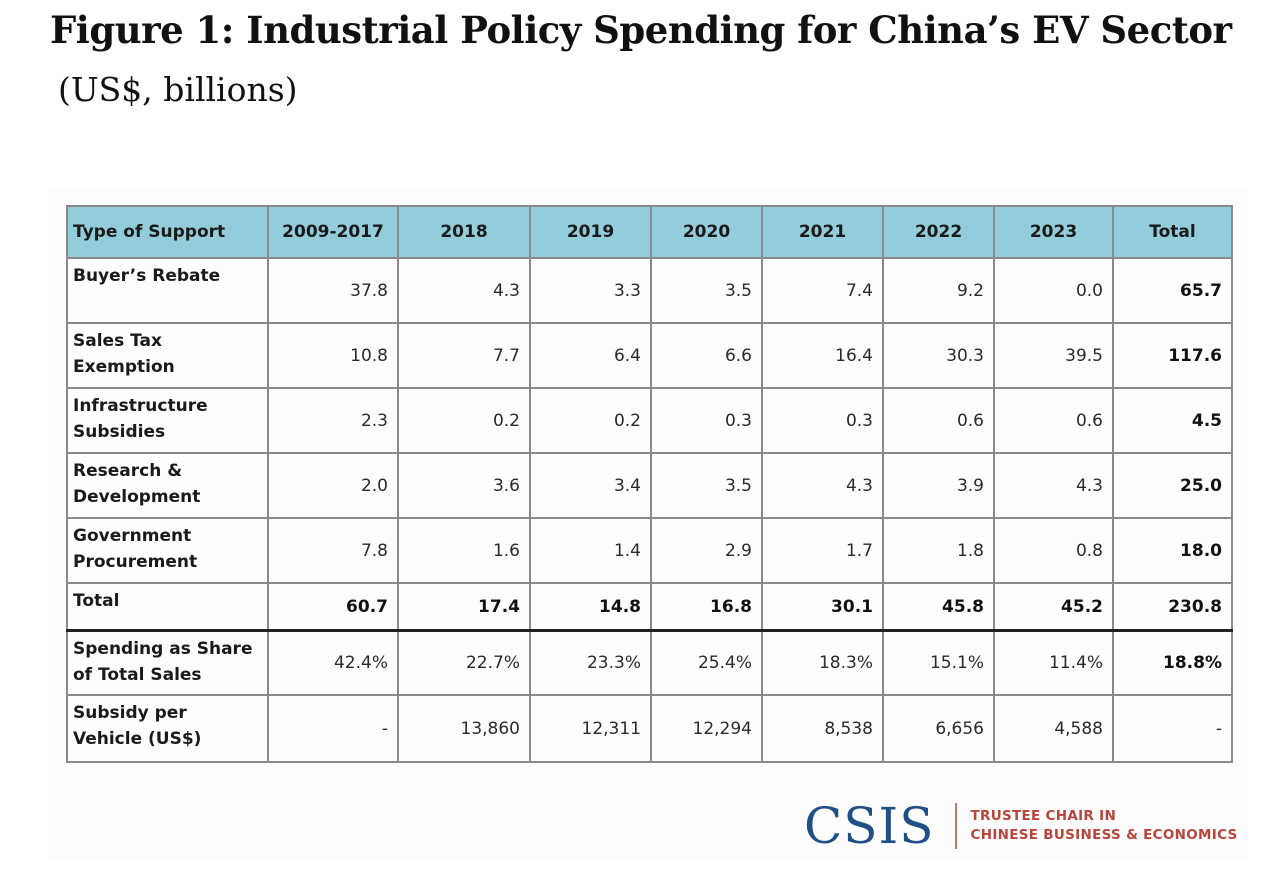  What do you see at coordinates (1172, 290) in the screenshot?
I see `cell-total: 65.7` at bounding box center [1172, 290].